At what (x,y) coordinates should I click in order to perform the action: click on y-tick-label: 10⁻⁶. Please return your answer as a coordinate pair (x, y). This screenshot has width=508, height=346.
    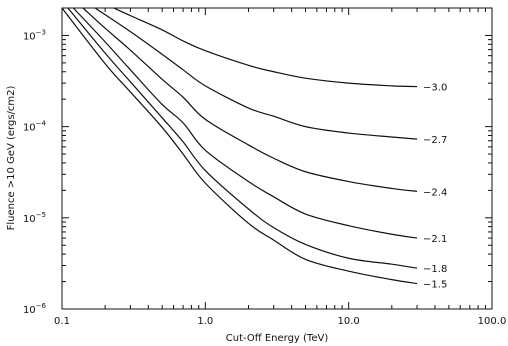
    Looking at the image, I should click on (35, 309).